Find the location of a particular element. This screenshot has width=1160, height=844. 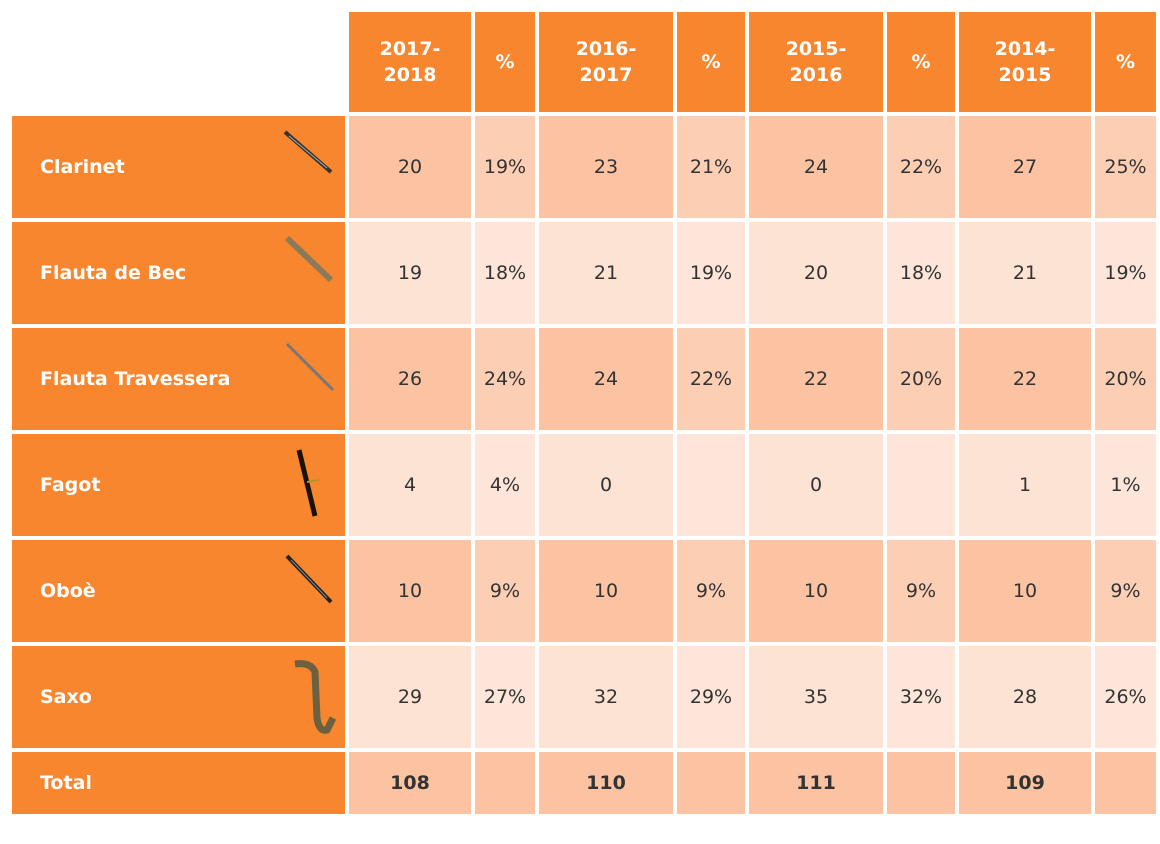

row-label: Flauta Travessera is located at coordinates (178, 379).